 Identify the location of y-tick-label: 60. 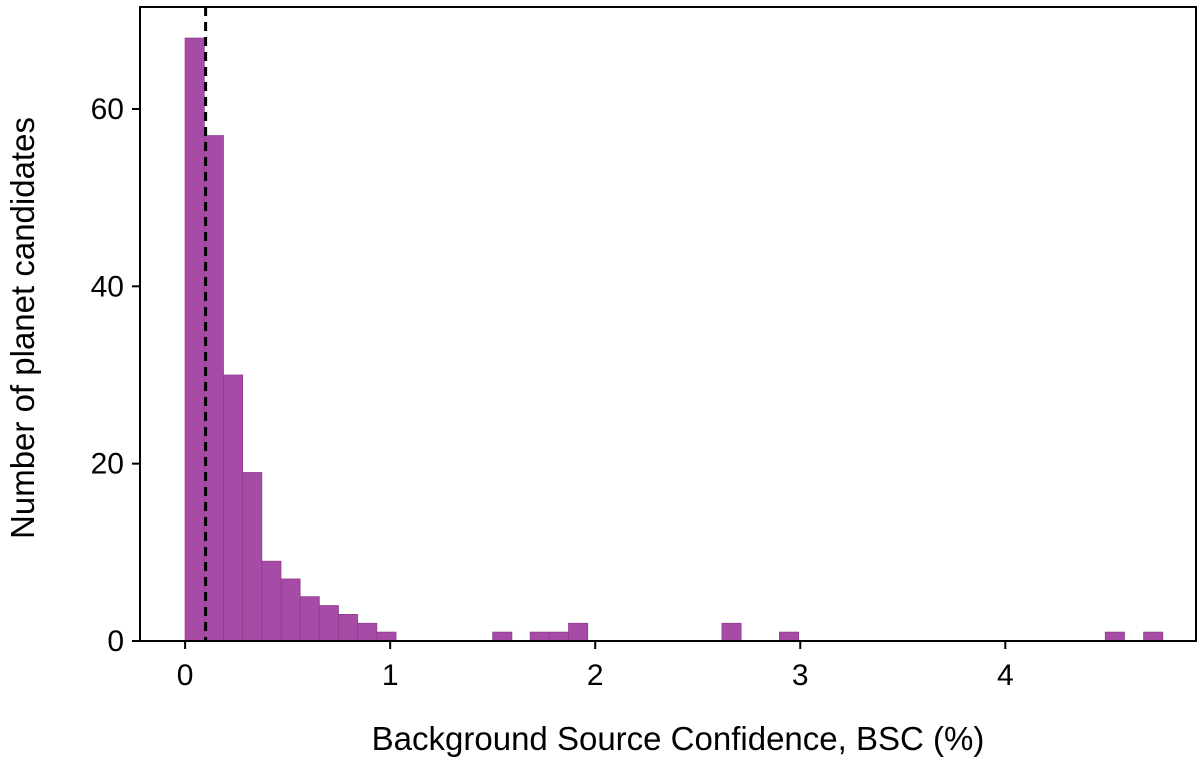
(107, 109).